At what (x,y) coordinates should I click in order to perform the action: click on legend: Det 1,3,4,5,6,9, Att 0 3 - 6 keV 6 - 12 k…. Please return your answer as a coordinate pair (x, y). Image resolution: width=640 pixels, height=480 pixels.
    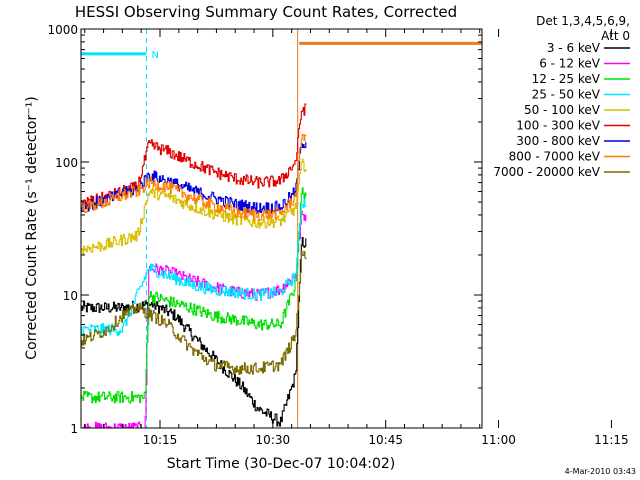
    Looking at the image, I should click on (561, 96).